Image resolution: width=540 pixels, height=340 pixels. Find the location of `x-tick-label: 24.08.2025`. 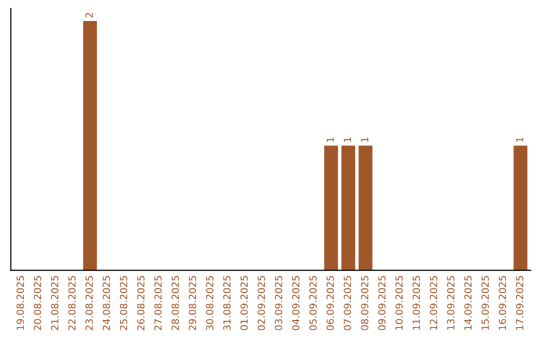

x-tick-label: 24.08.2025 is located at coordinates (106, 303).